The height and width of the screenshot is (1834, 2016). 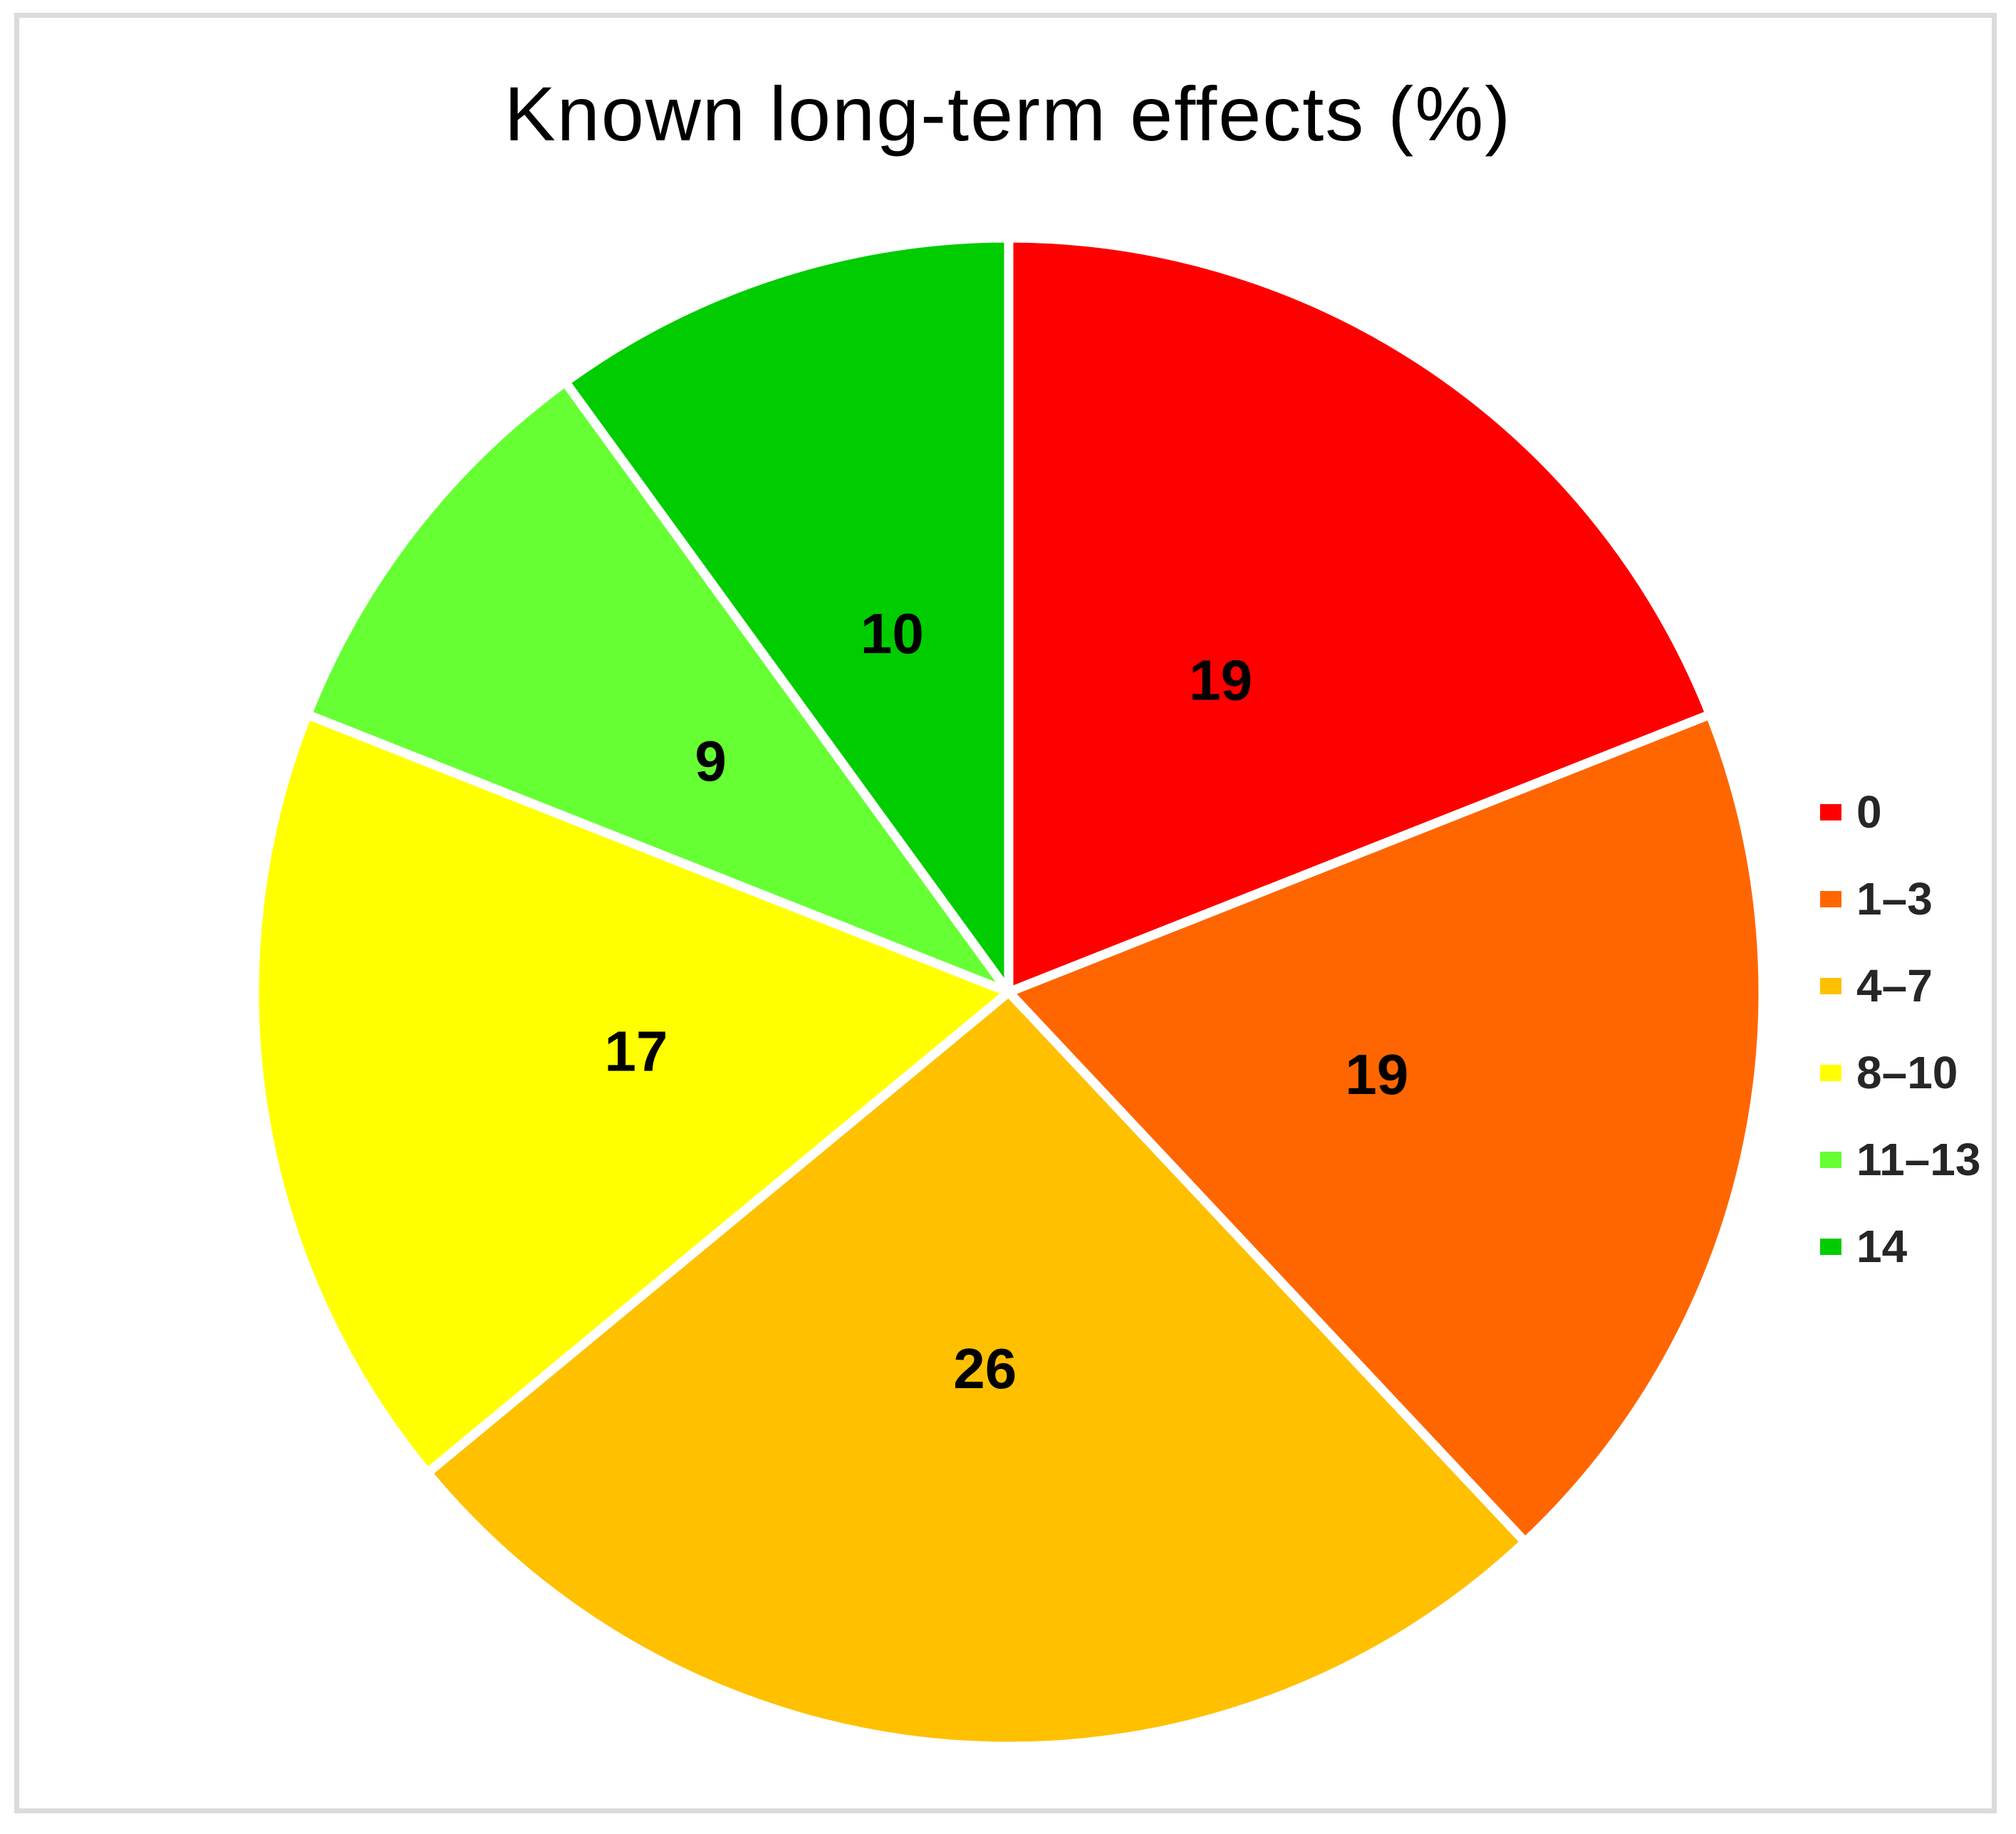 I want to click on legend-label: 0, so click(x=1869, y=812).